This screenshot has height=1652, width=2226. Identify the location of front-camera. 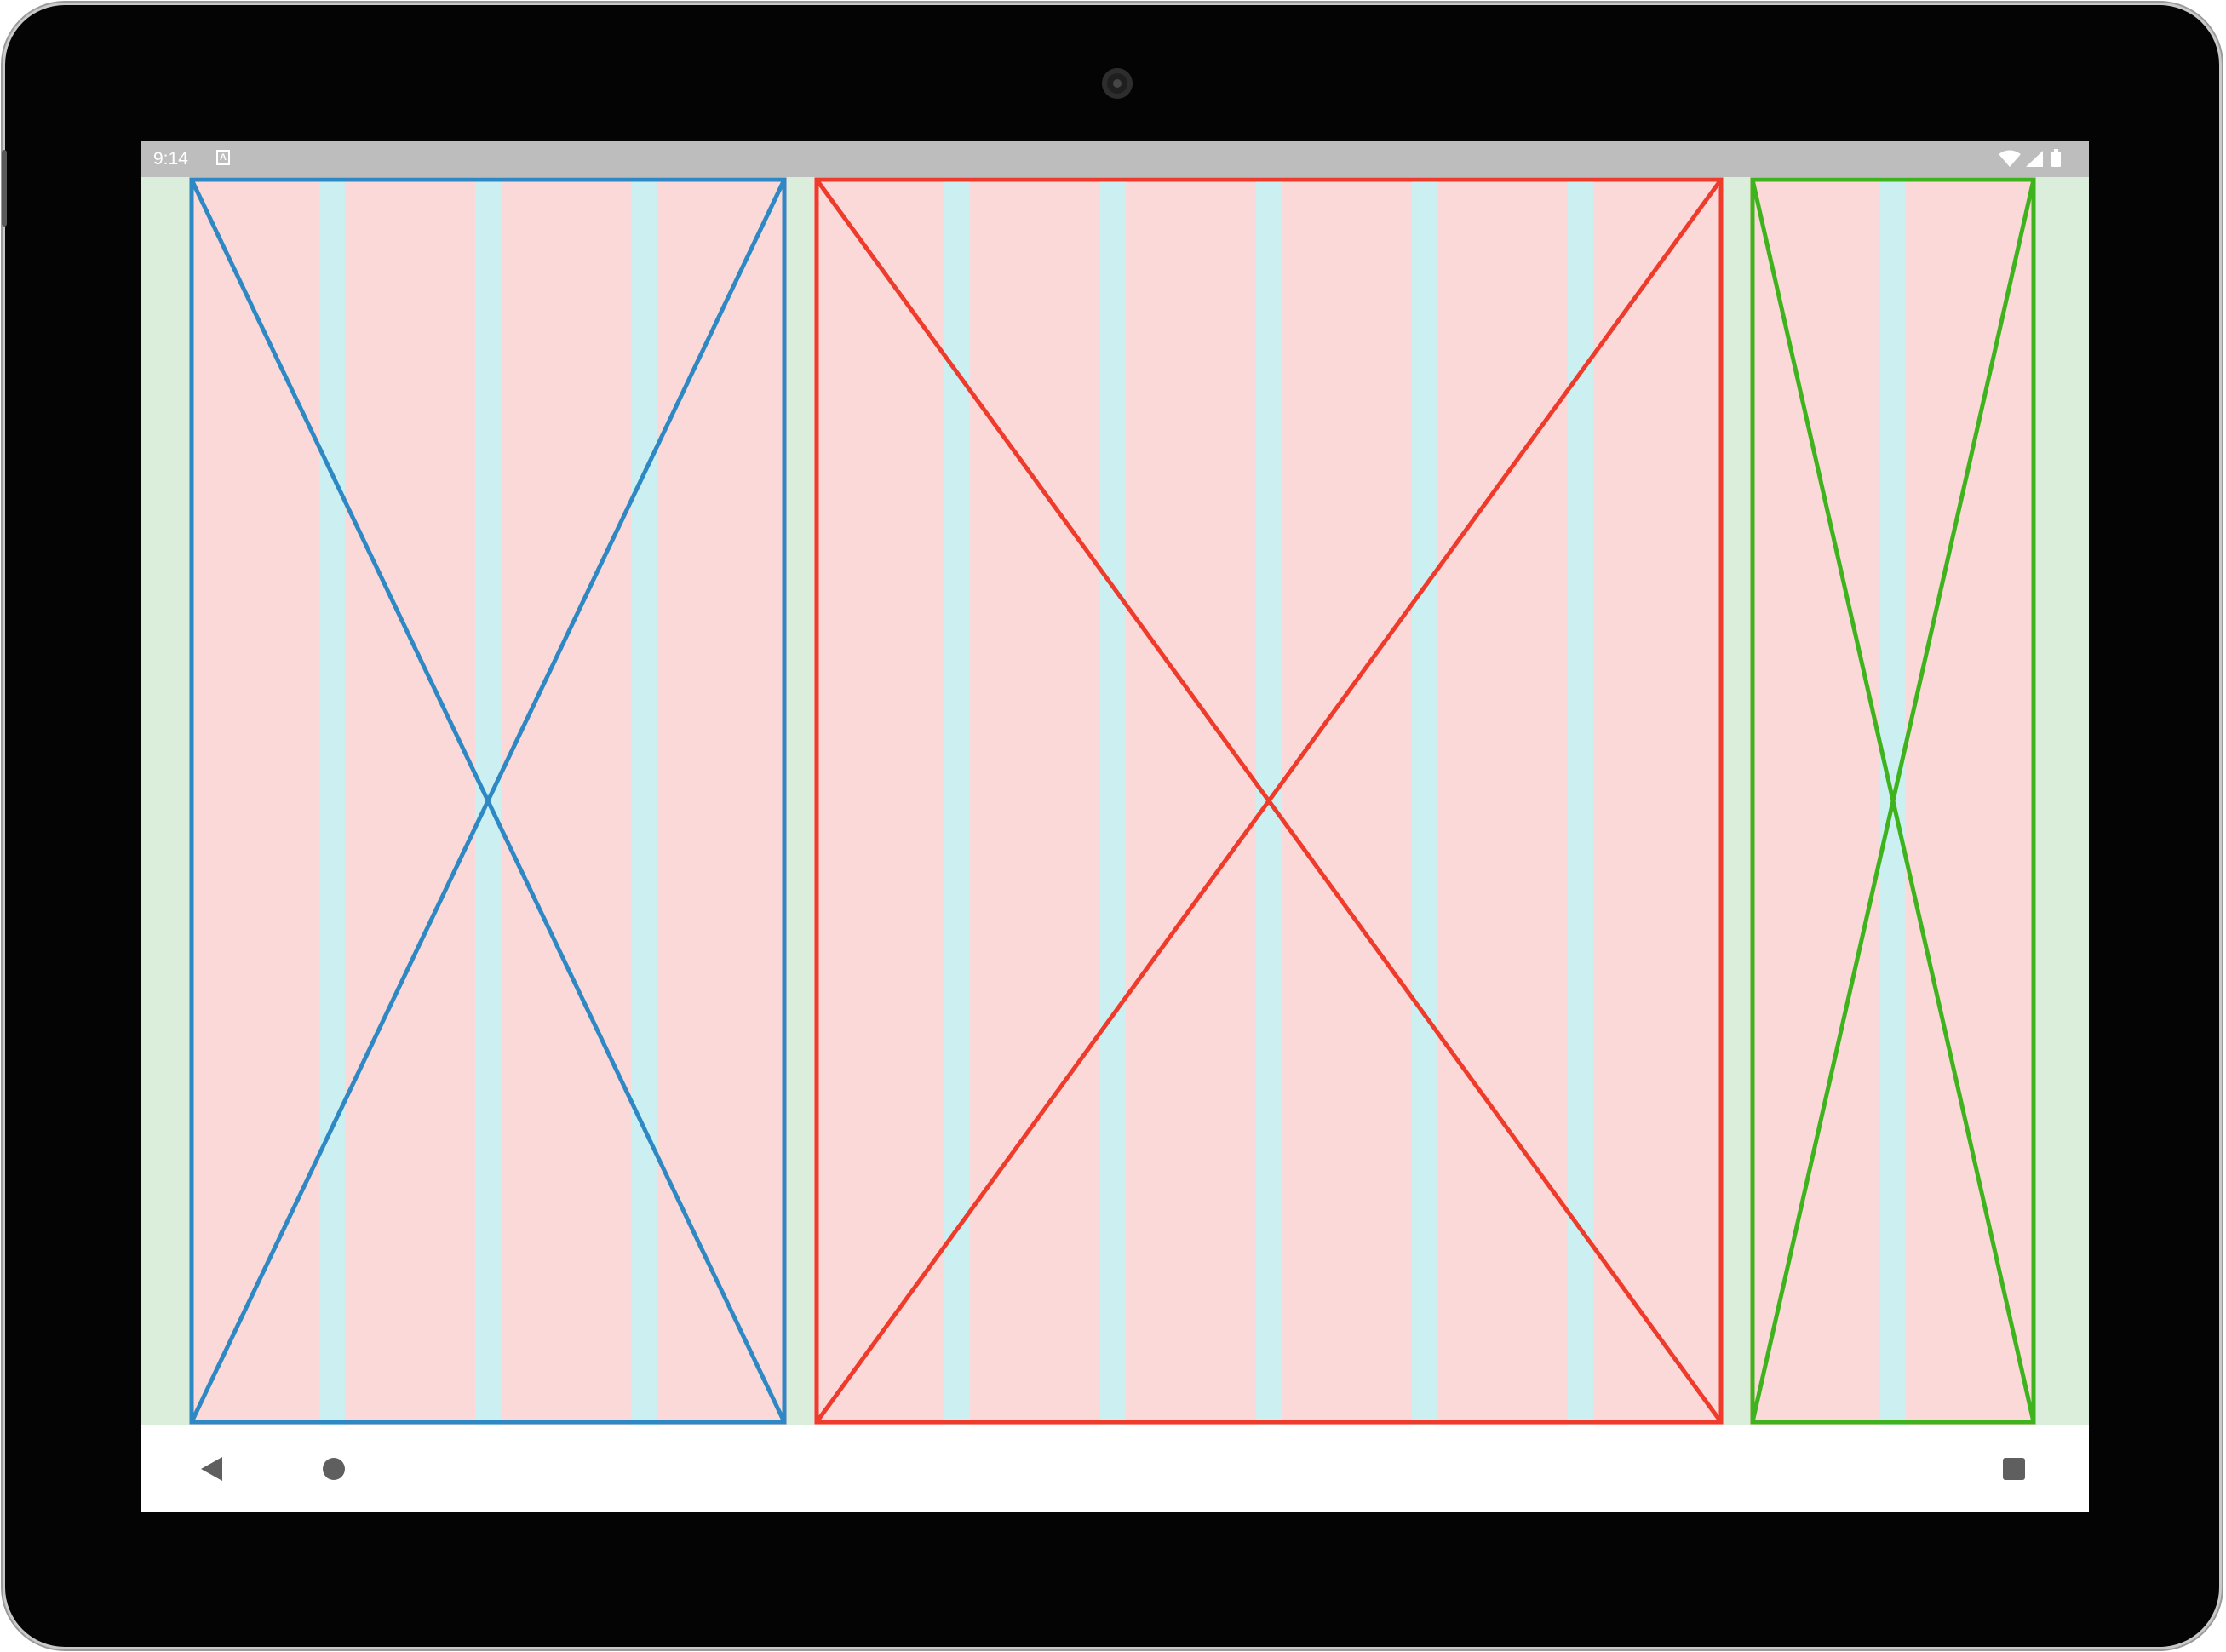
(1117, 83).